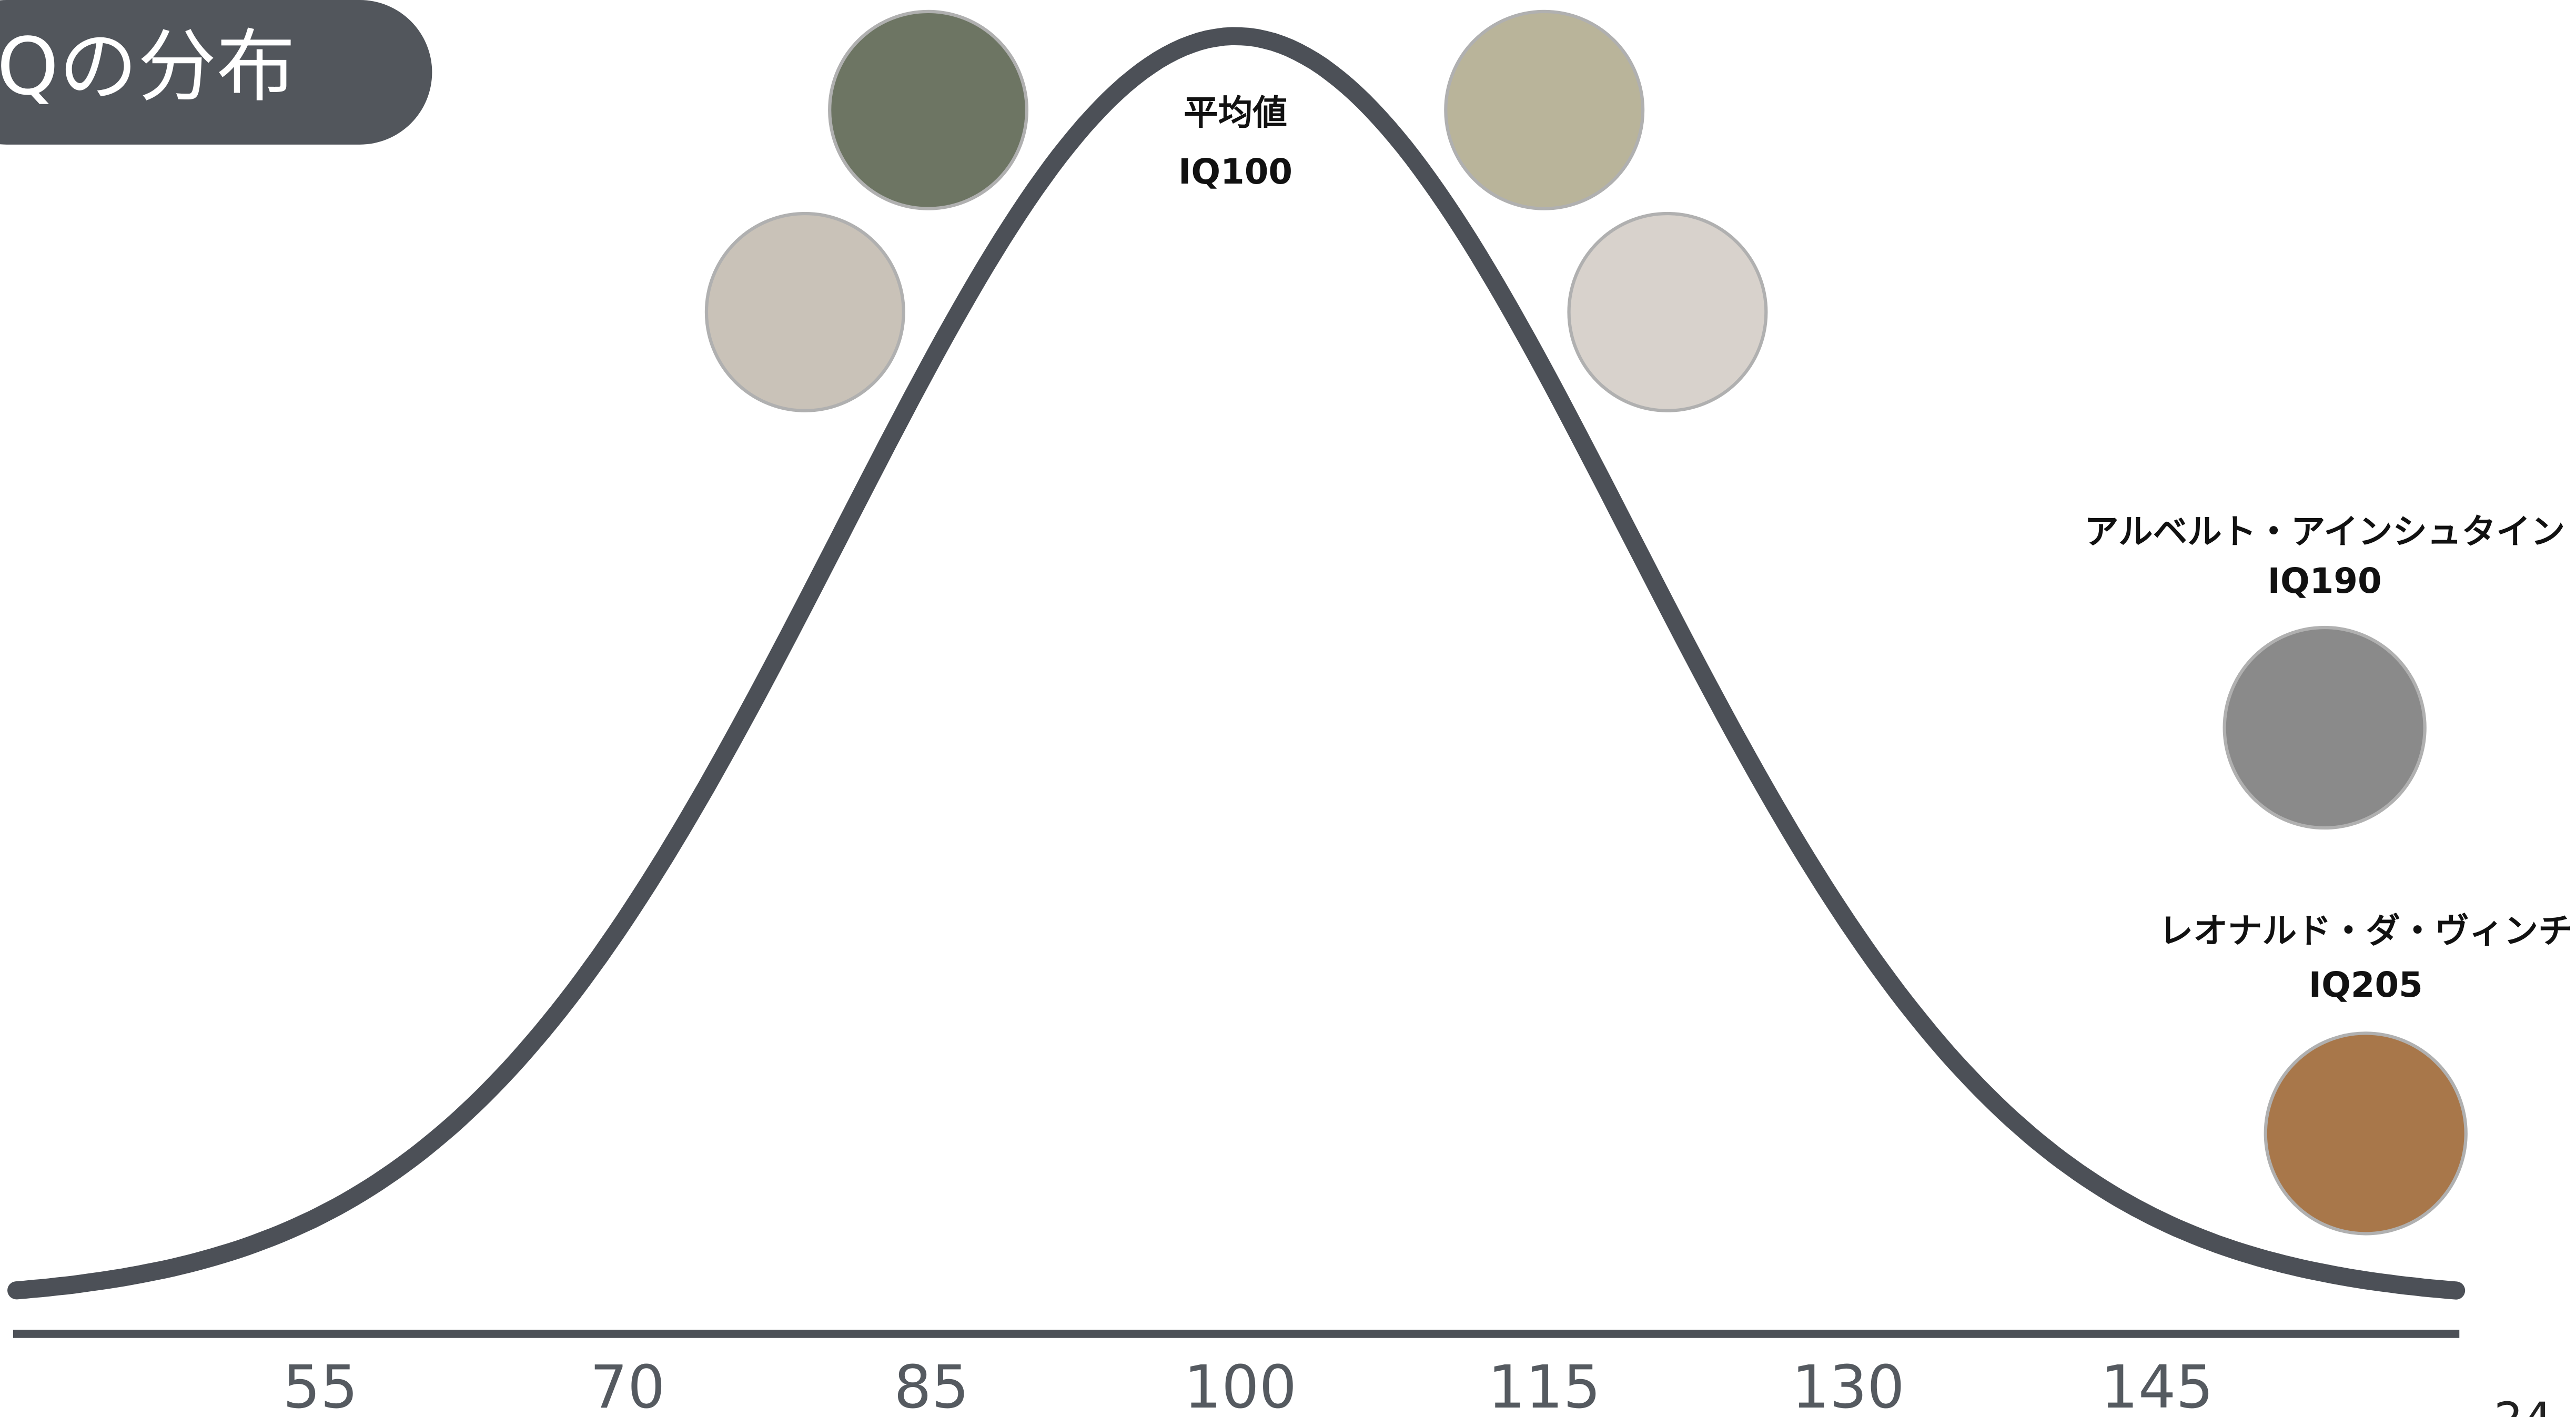  I want to click on person-iq: IQ190, so click(2325, 581).